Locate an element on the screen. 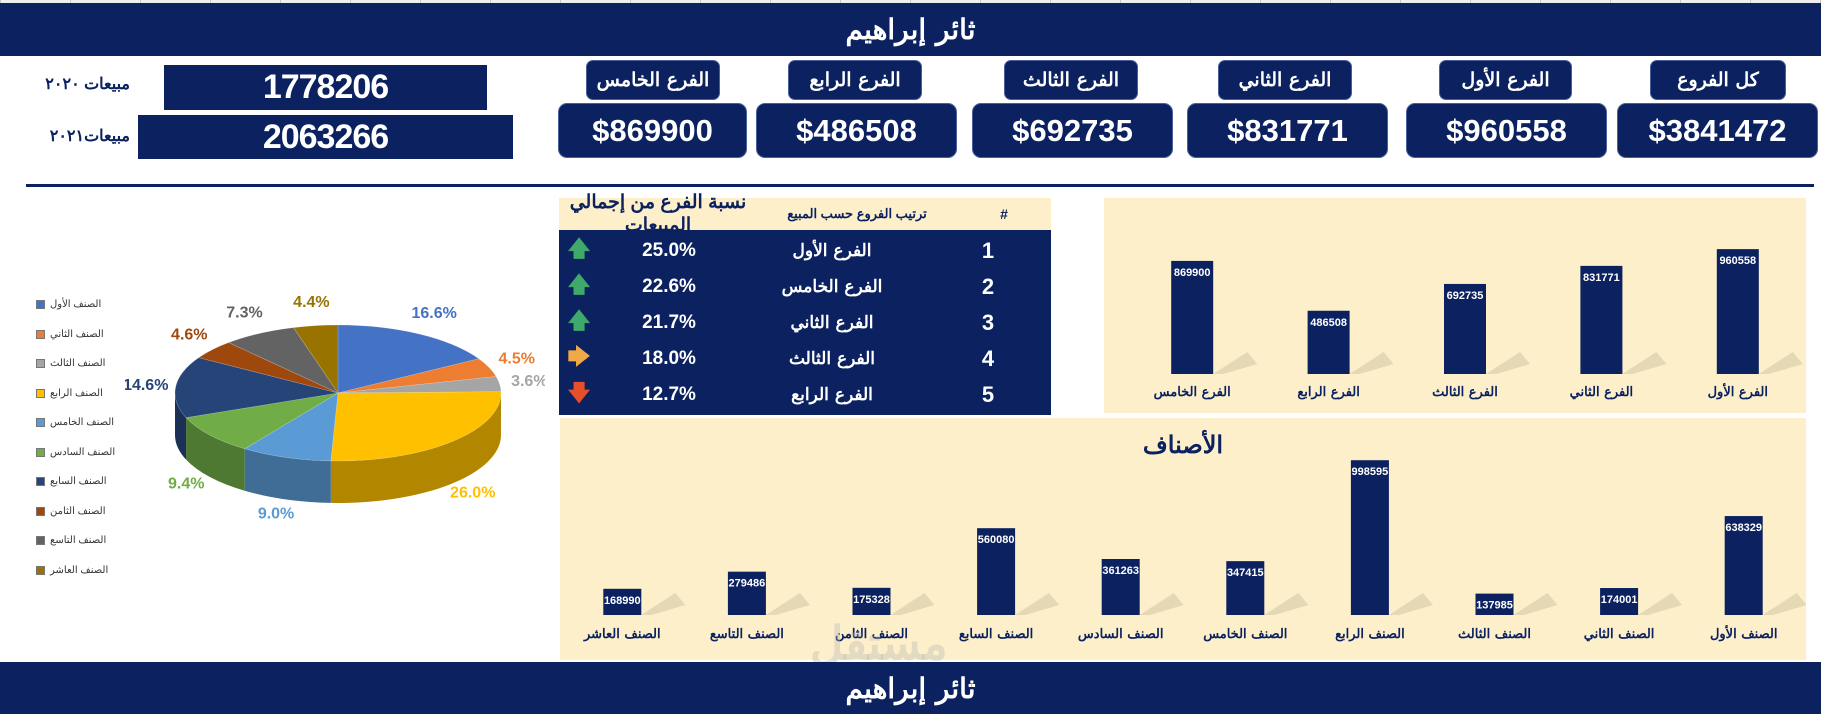  branch-label-3: الفرع الثالث is located at coordinates (1071, 80).